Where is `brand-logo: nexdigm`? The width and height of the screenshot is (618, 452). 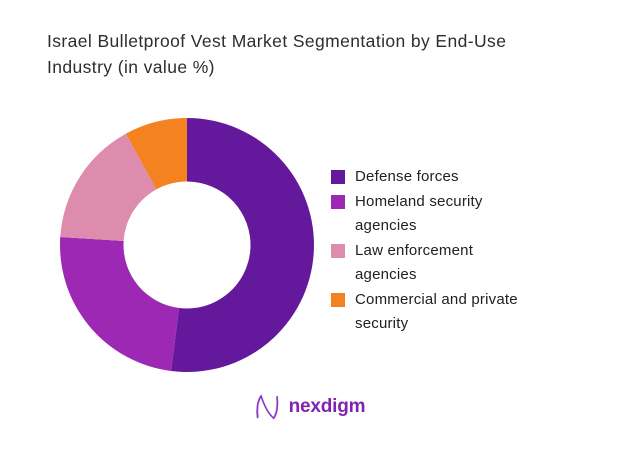 brand-logo: nexdigm is located at coordinates (309, 407).